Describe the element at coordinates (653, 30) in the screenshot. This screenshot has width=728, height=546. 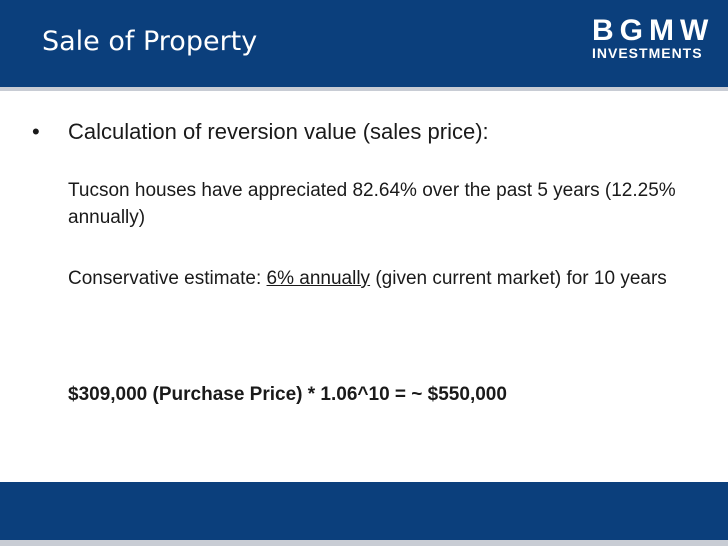
I see `logo-wordmark: BGMW` at that location.